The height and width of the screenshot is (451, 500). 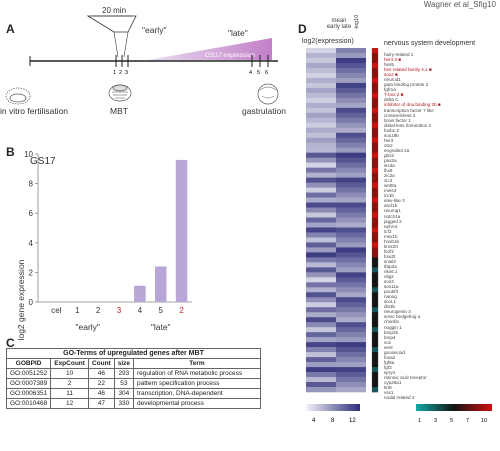 What do you see at coordinates (357, 22) in the screenshot?
I see `signif-header: -log10` at bounding box center [357, 22].